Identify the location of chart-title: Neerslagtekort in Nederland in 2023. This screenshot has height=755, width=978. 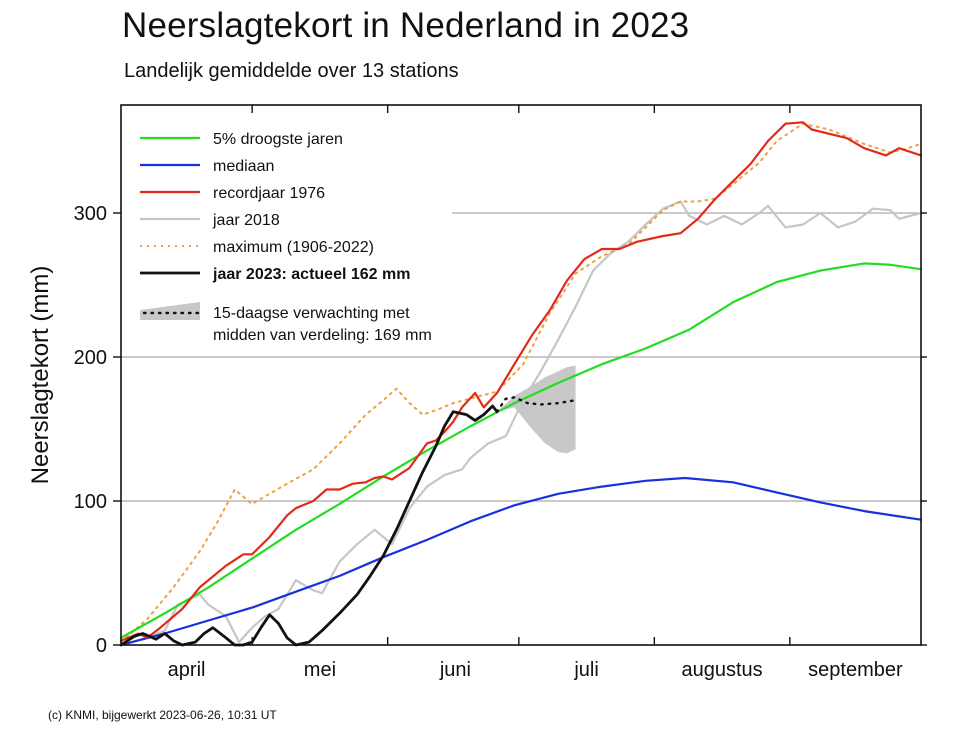
(406, 25).